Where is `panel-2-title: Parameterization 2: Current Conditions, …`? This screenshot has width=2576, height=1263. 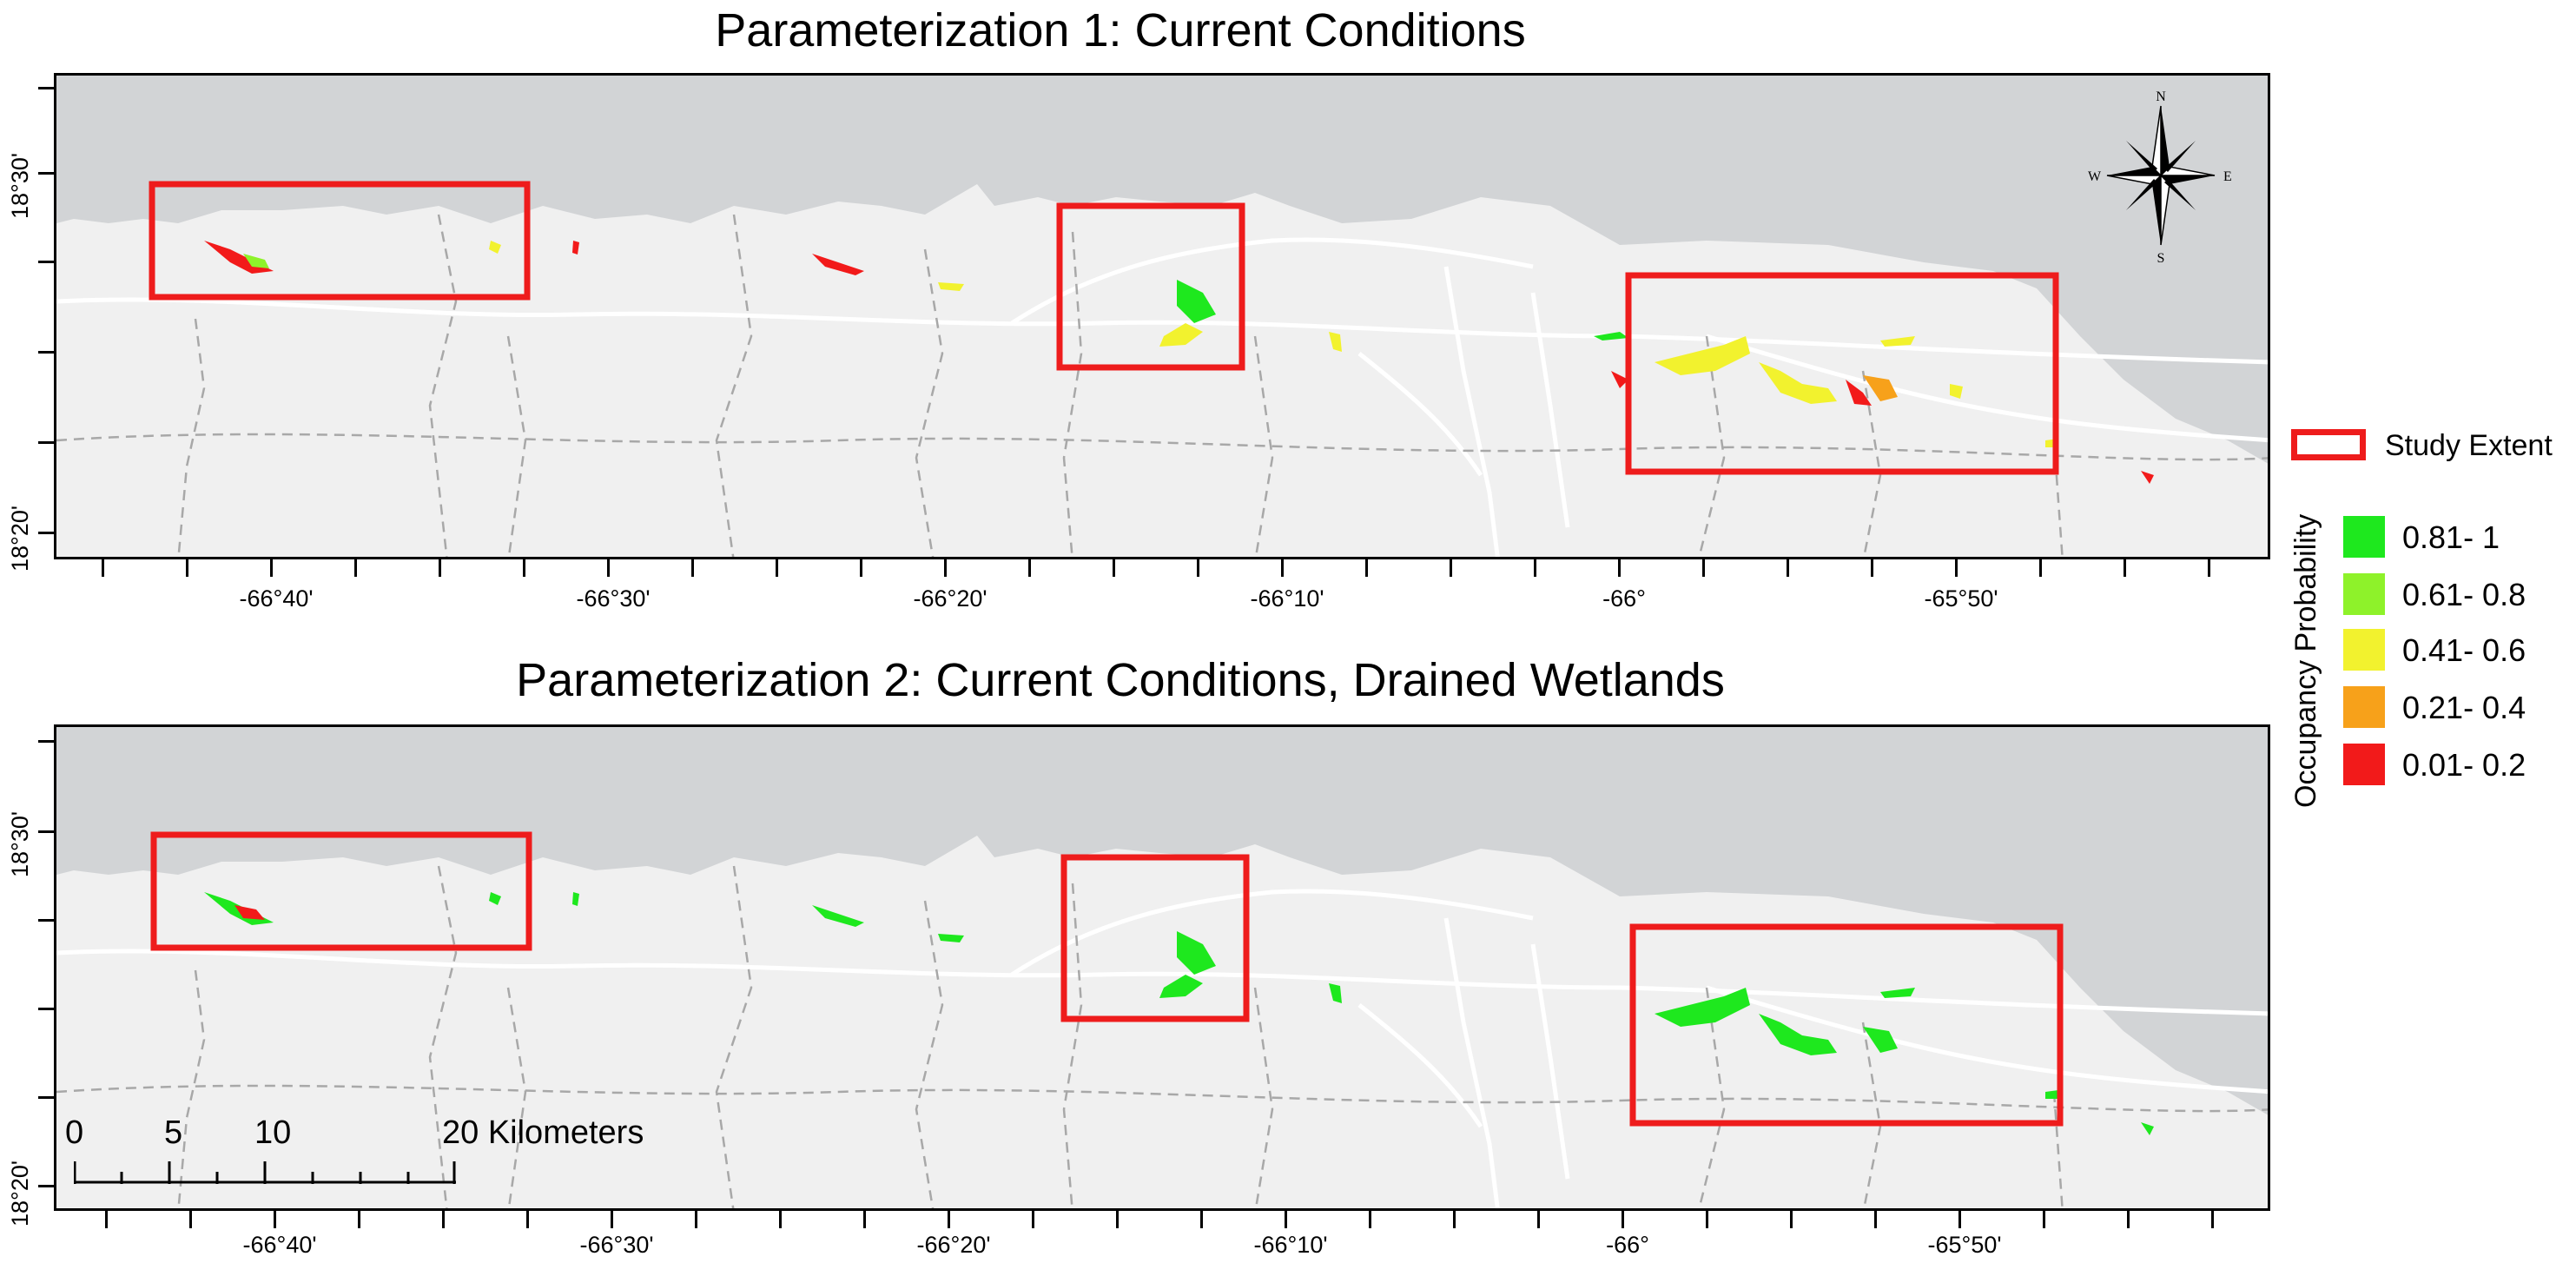
panel-2-title: Parameterization 2: Current Conditions, … is located at coordinates (1120, 680).